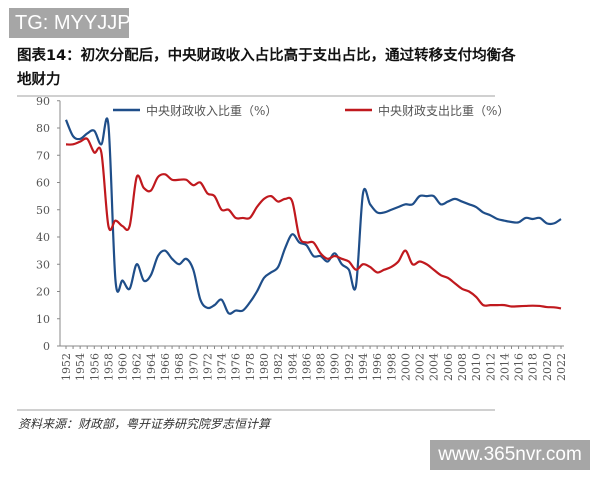 The width and height of the screenshot is (600, 480). Describe the element at coordinates (321, 367) in the screenshot. I see `x-tick-label: 1988` at that location.